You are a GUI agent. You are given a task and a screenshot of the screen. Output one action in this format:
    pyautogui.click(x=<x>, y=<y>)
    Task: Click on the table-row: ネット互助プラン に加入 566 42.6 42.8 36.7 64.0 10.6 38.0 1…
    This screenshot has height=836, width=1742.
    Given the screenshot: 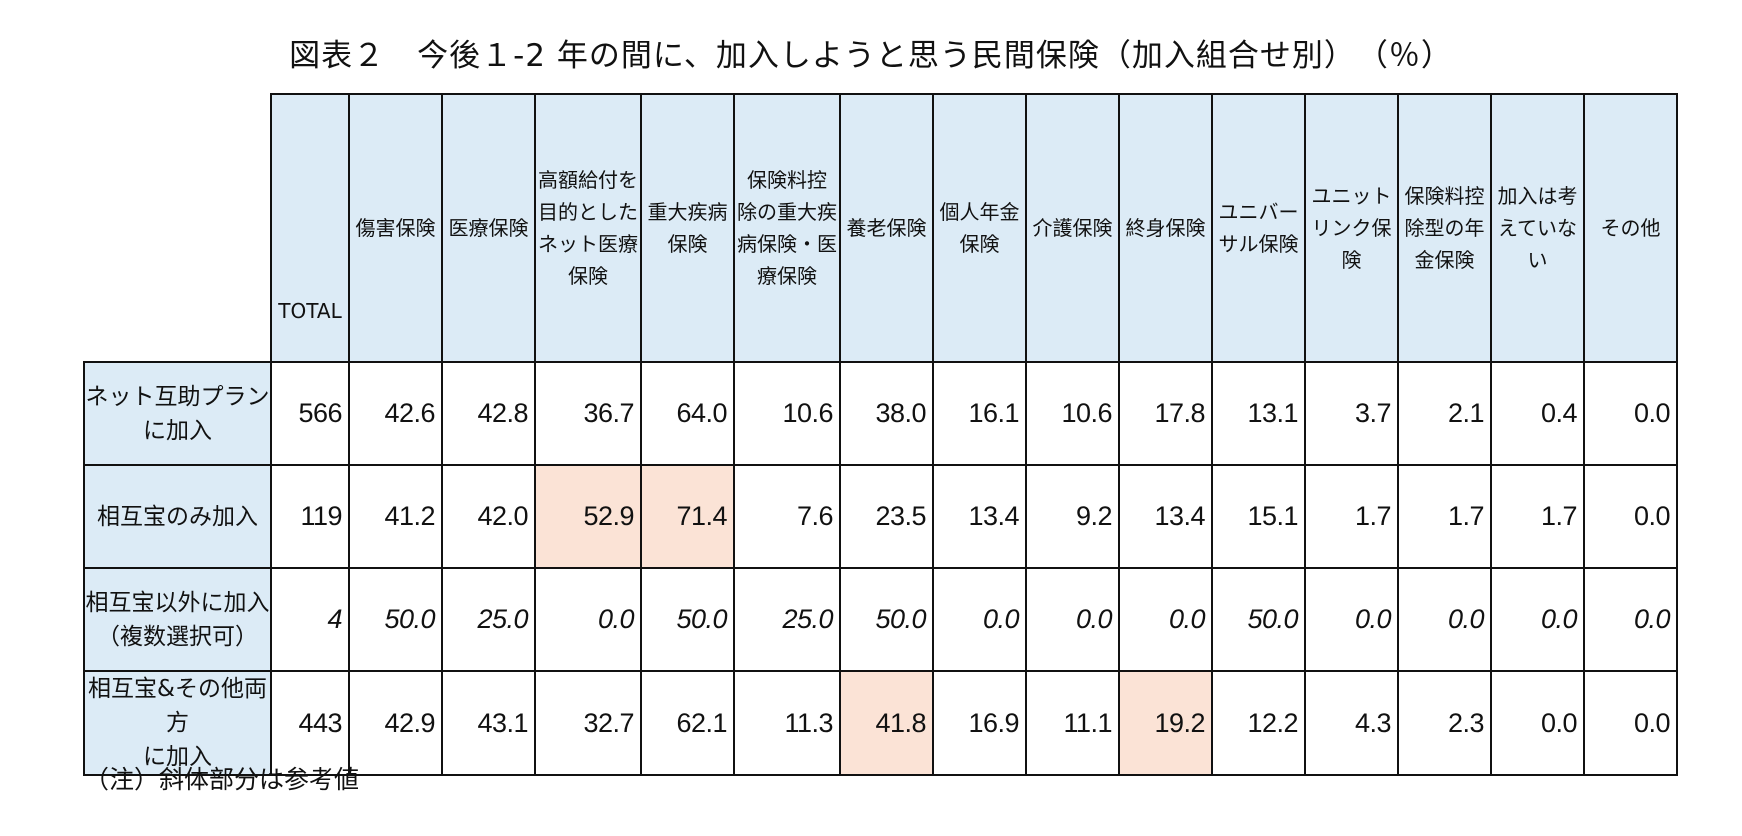 What is the action you would take?
    pyautogui.click(x=880, y=413)
    